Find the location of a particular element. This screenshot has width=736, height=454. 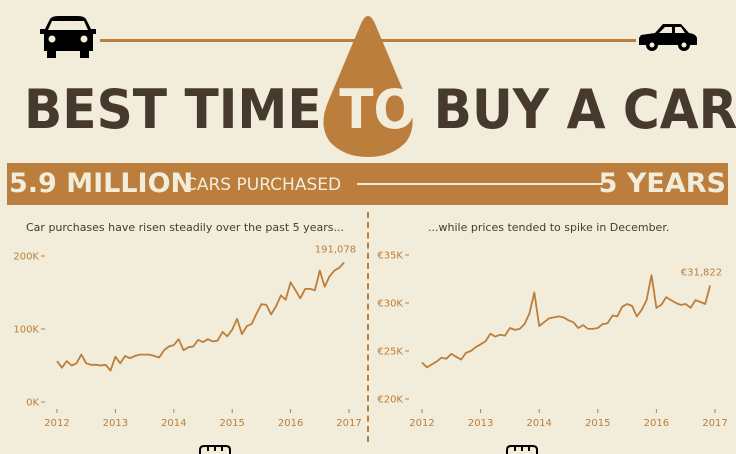

end-value-label: 191,078 is located at coordinates (335, 250).